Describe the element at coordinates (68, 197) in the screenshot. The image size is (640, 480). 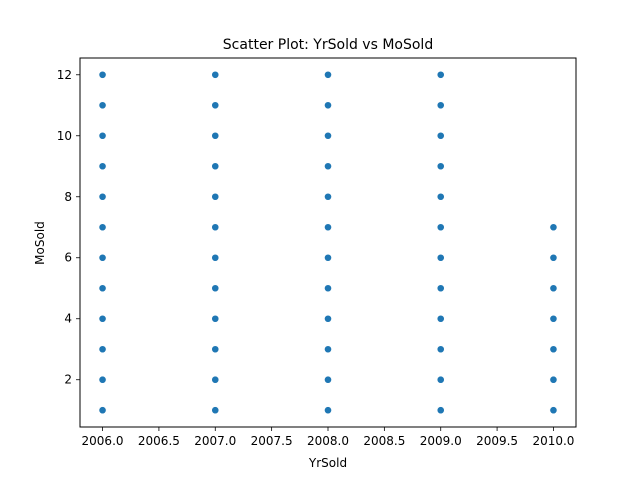
I see `y-tick-label: 8` at that location.